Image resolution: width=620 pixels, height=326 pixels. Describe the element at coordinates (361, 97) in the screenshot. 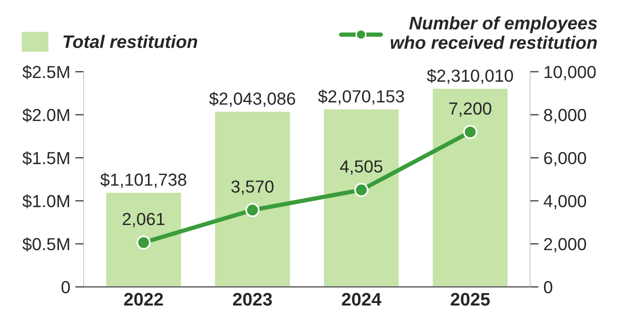

I see `data-label: $2,070,153` at that location.